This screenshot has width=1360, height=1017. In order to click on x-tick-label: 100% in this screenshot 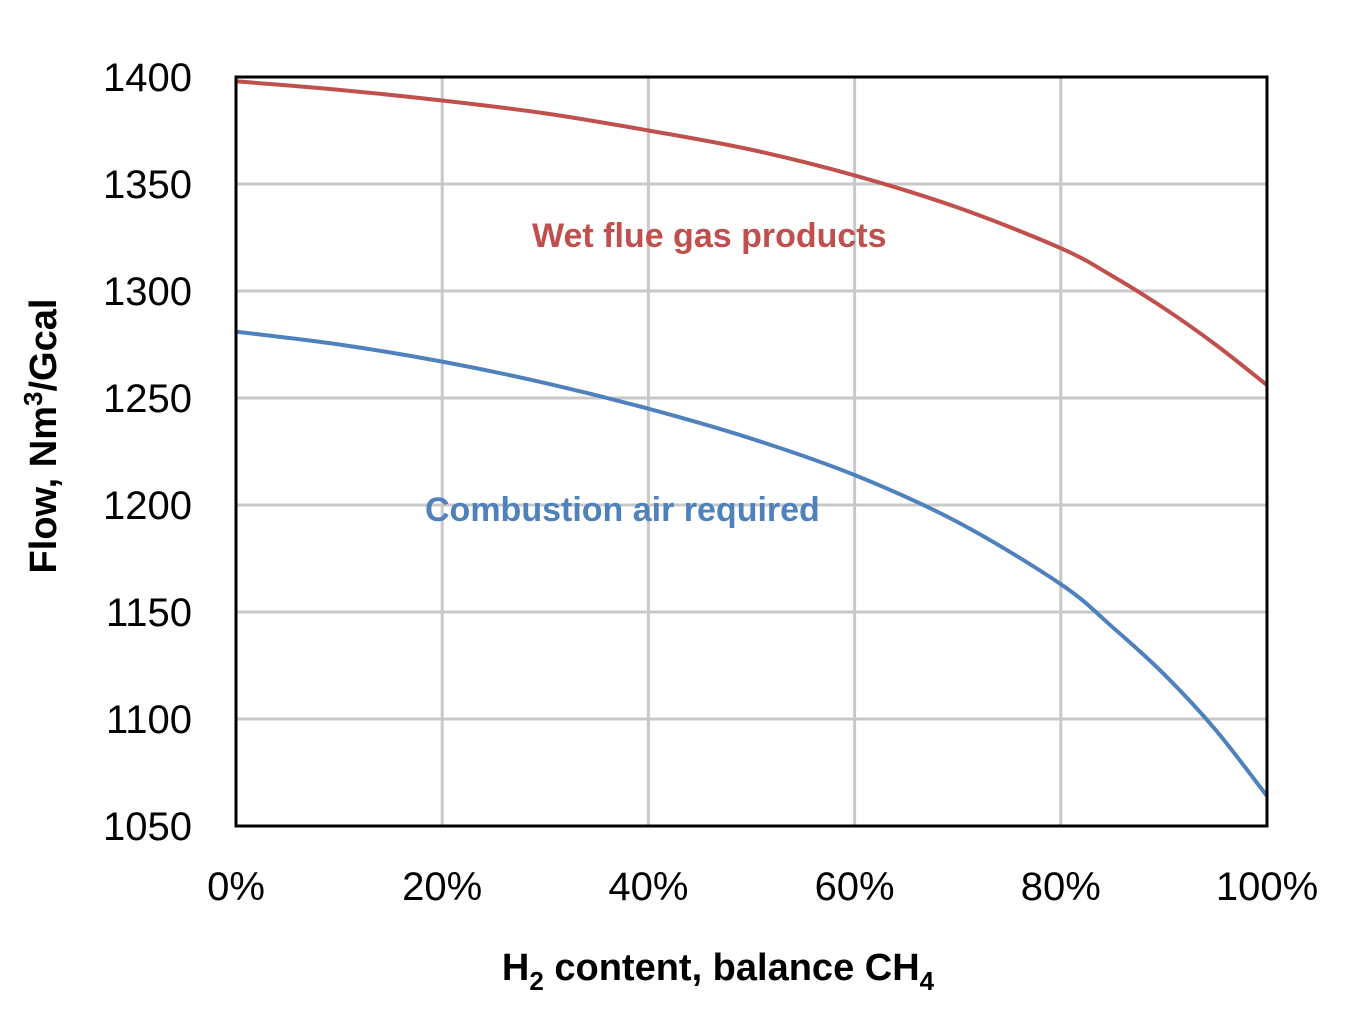, I will do `click(1267, 887)`.